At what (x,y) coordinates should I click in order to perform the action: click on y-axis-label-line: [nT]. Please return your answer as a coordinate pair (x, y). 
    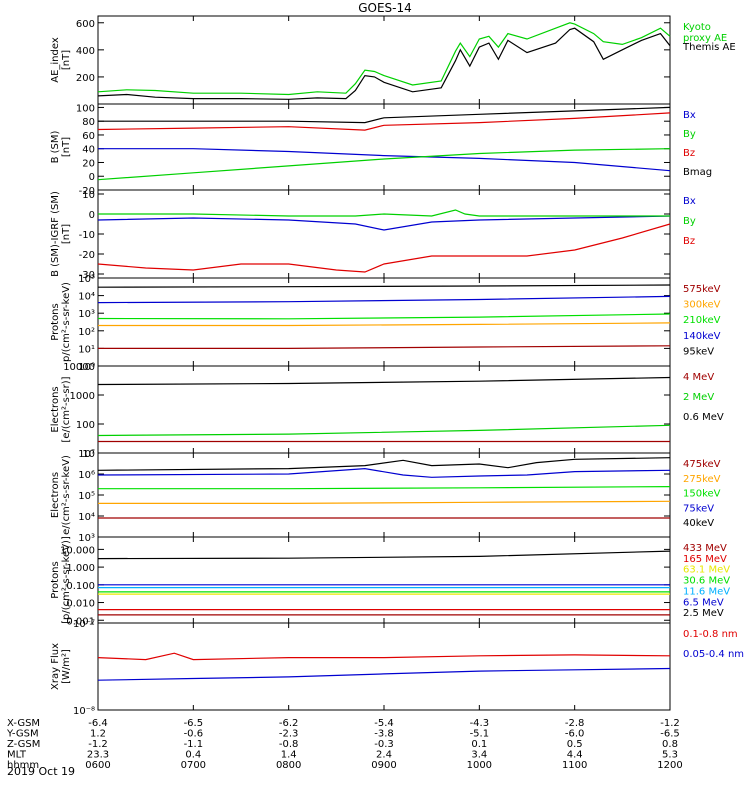
    Looking at the image, I should click on (66, 147).